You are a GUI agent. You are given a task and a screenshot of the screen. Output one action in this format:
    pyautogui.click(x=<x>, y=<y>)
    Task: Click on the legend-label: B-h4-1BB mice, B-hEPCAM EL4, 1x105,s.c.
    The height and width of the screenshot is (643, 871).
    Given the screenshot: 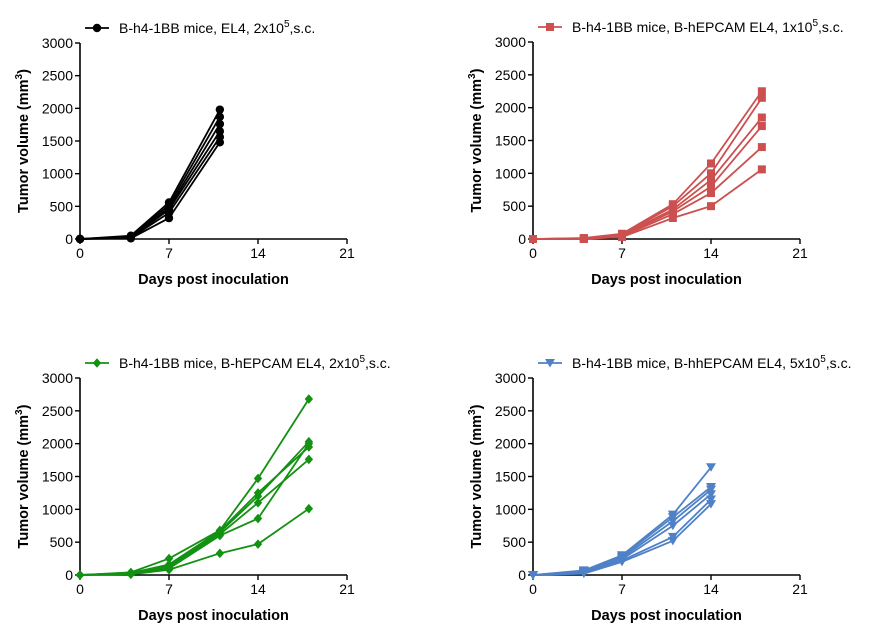 What is the action you would take?
    pyautogui.click(x=708, y=26)
    